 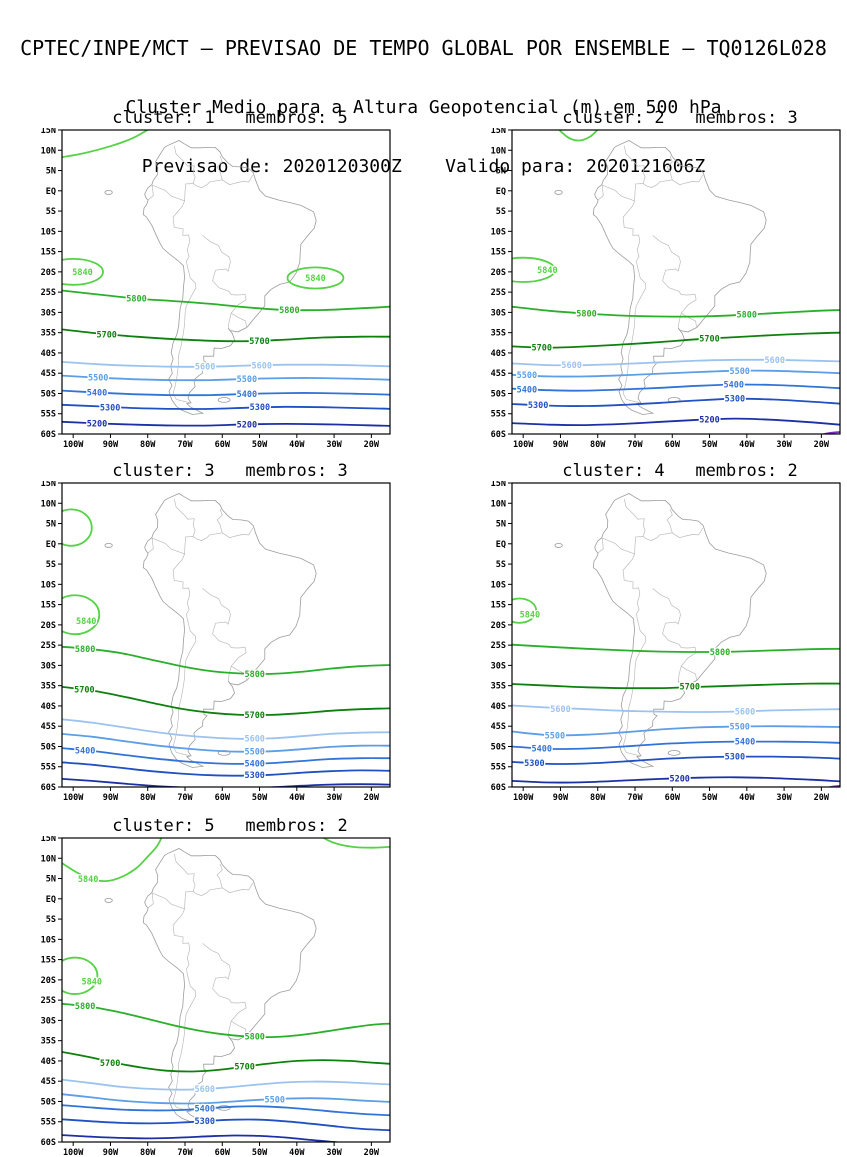 What do you see at coordinates (709, 420) in the screenshot?
I see `contour-label-5200: 5200` at bounding box center [709, 420].